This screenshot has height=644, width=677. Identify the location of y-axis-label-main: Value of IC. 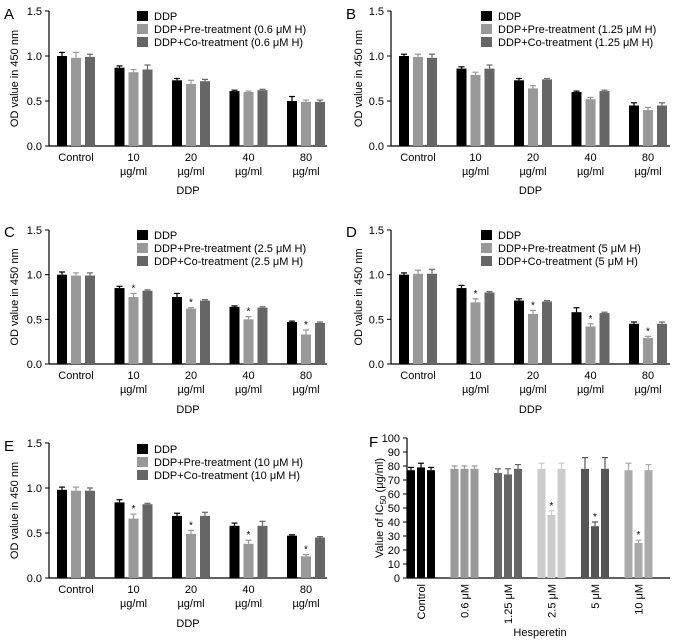
(380, 531).